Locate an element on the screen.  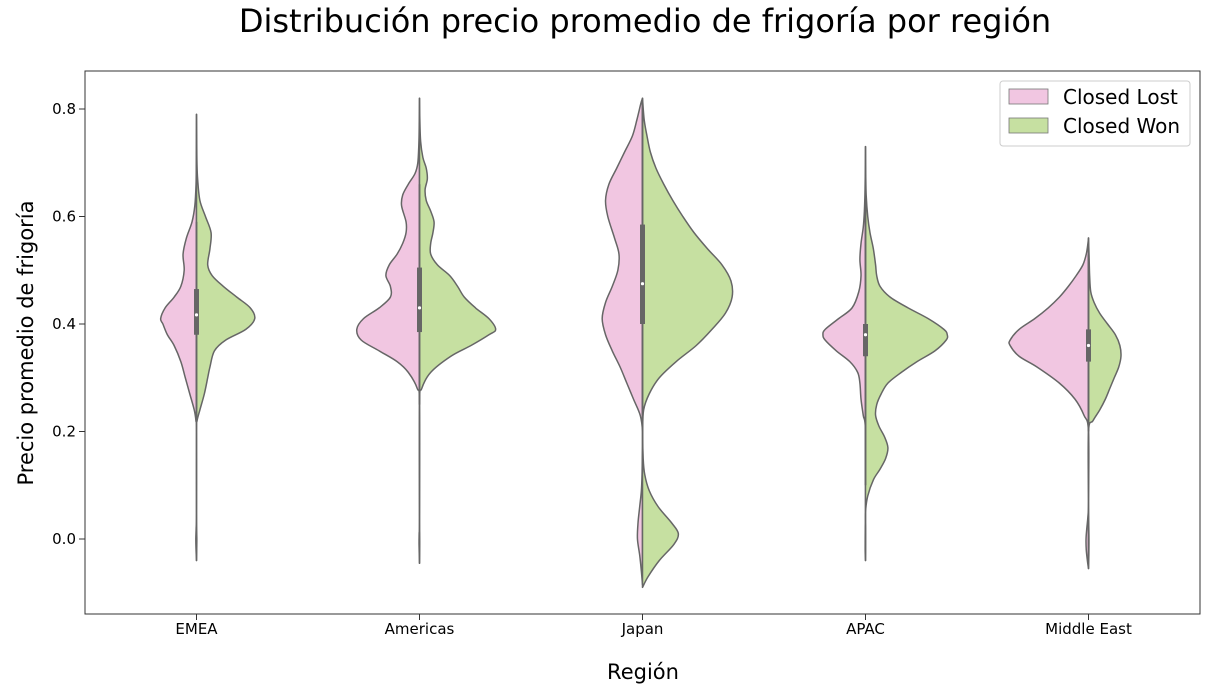
median-dot-japan is located at coordinates (642, 284).